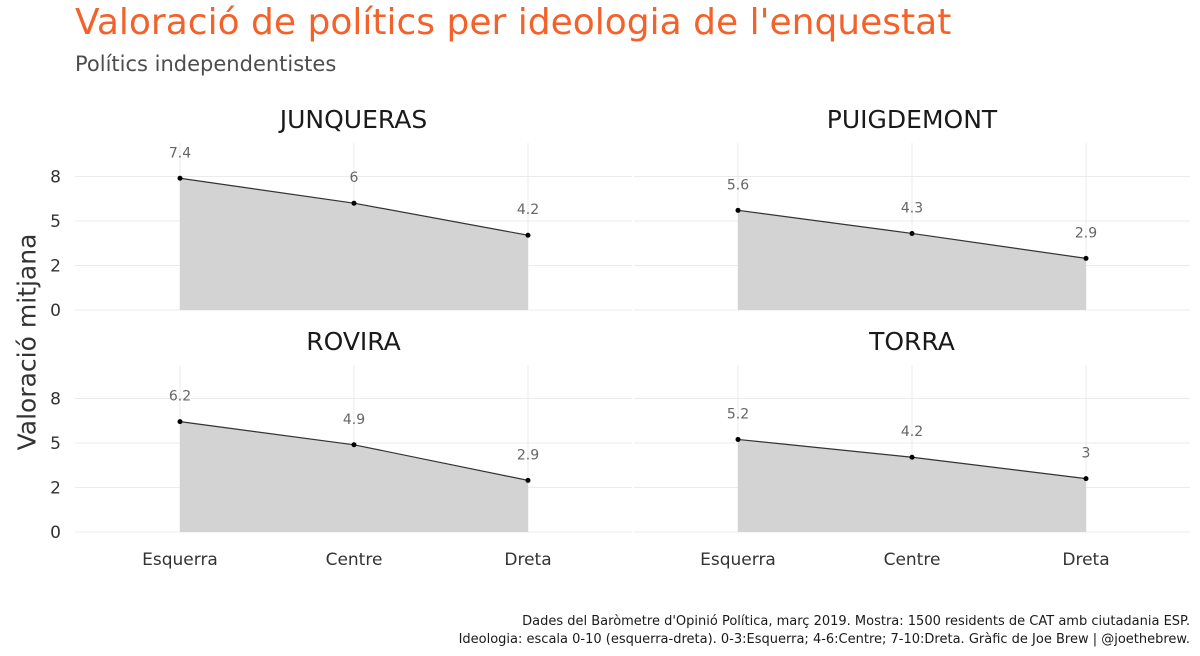  What do you see at coordinates (55, 222) in the screenshot?
I see `y-tick-label-junqueras-2: 5` at bounding box center [55, 222].